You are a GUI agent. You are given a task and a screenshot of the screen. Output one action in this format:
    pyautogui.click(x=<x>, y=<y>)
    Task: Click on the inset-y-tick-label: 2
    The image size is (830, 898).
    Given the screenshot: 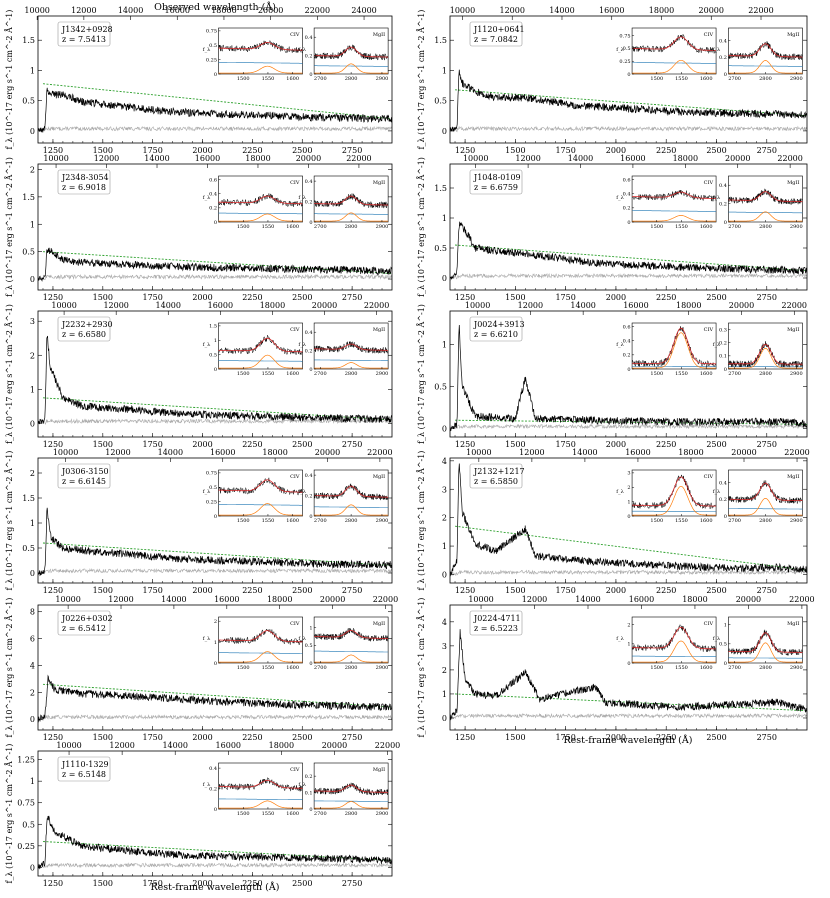 What is the action you would take?
    pyautogui.click(x=215, y=622)
    